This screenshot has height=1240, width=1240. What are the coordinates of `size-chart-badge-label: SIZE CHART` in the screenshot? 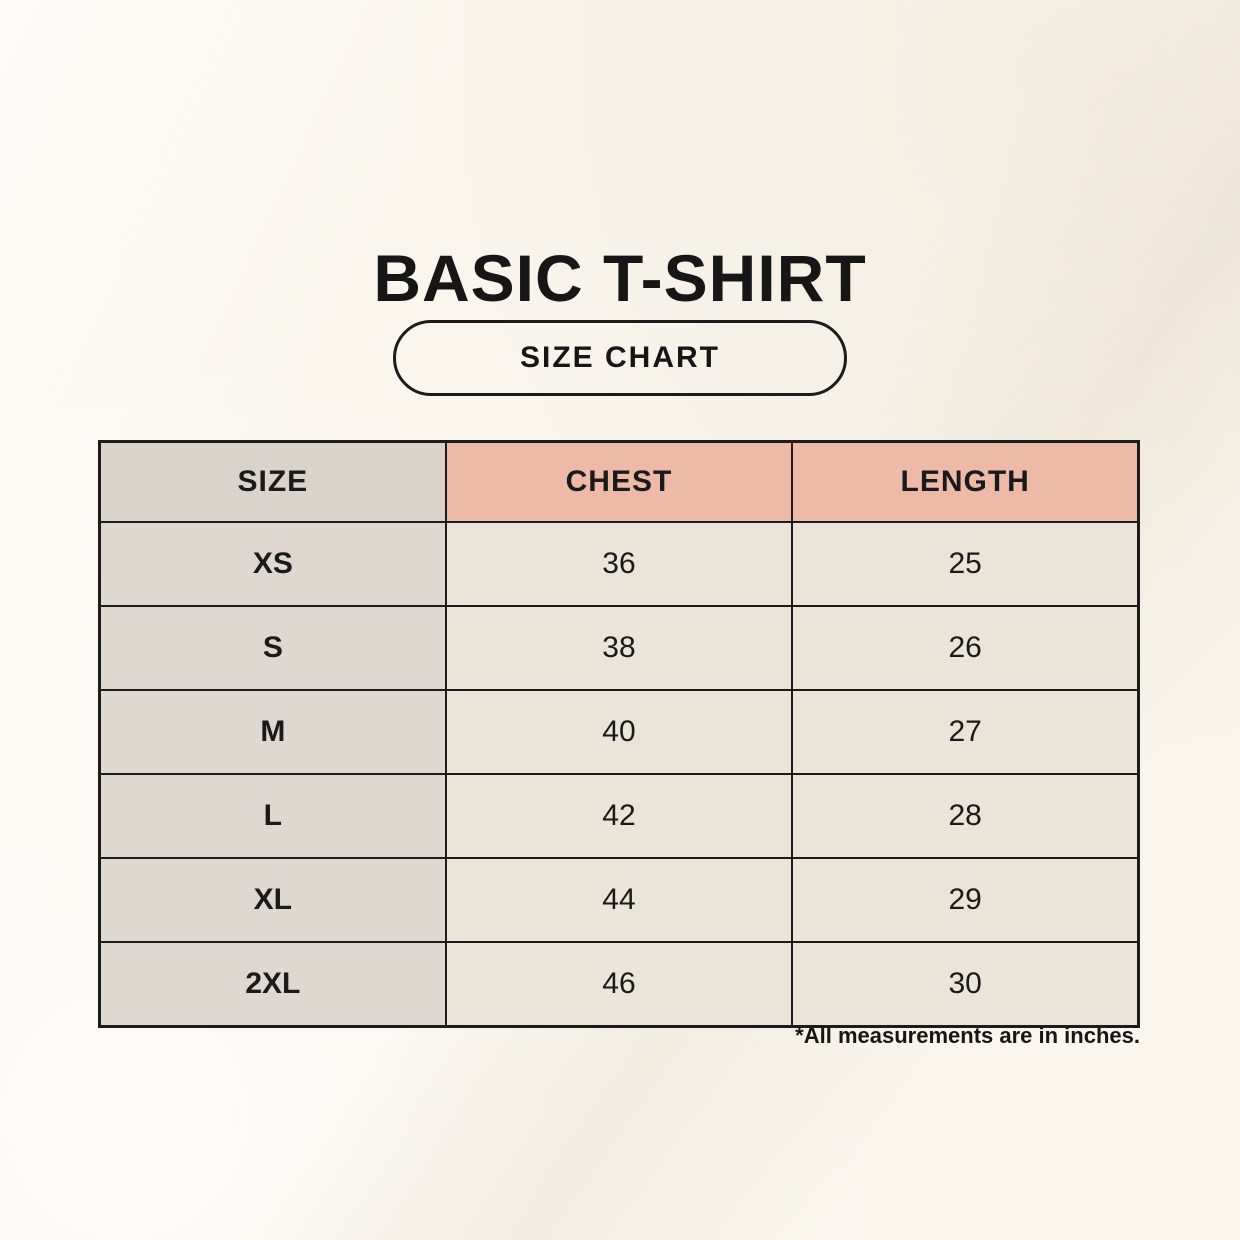 It's located at (620, 357).